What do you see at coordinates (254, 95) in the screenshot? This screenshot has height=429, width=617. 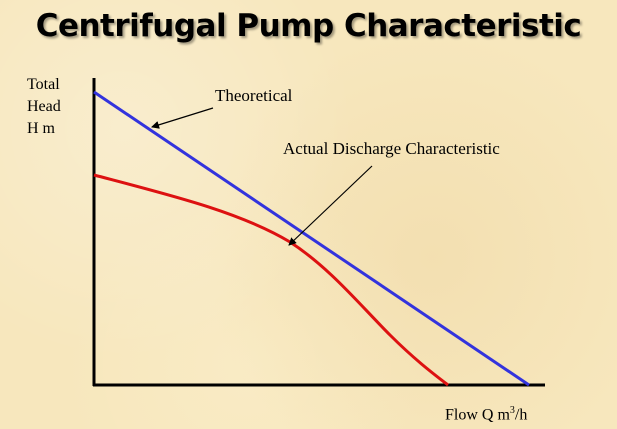 I see `annotation-theoretical: Theoretical` at bounding box center [254, 95].